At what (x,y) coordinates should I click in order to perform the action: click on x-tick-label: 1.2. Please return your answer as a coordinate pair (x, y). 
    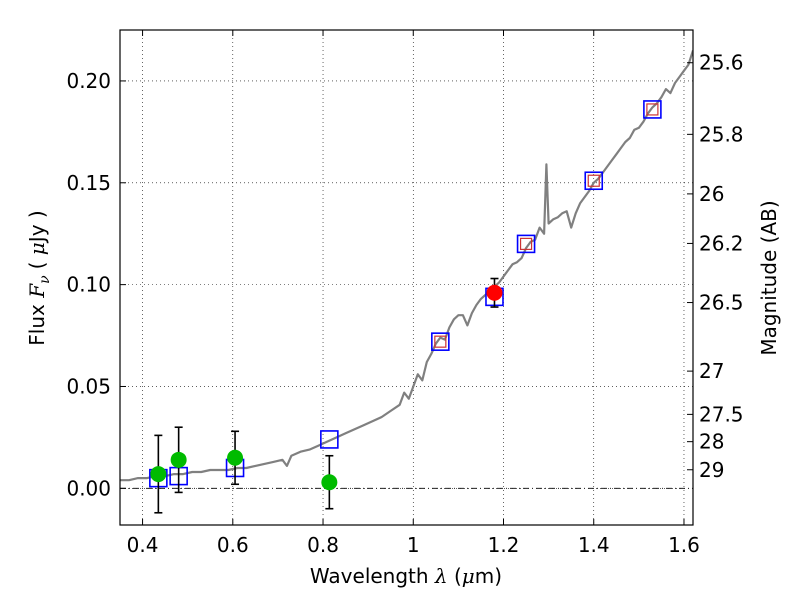
    Looking at the image, I should click on (504, 545).